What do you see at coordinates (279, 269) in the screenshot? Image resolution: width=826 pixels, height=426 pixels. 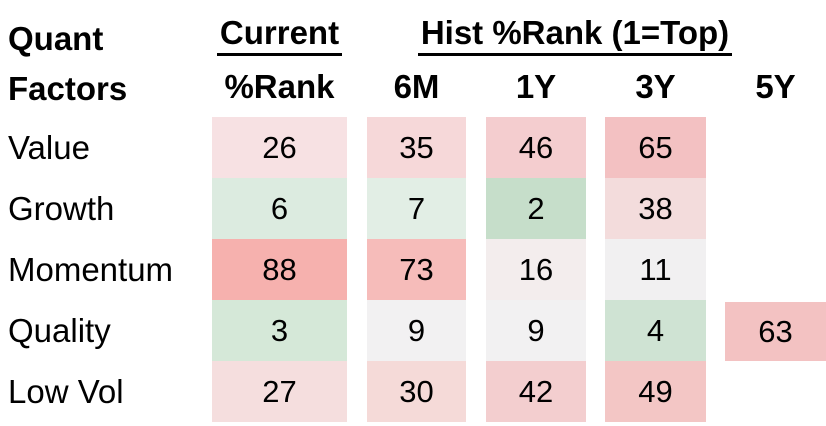 I see `heatmap-cell: 88` at bounding box center [279, 269].